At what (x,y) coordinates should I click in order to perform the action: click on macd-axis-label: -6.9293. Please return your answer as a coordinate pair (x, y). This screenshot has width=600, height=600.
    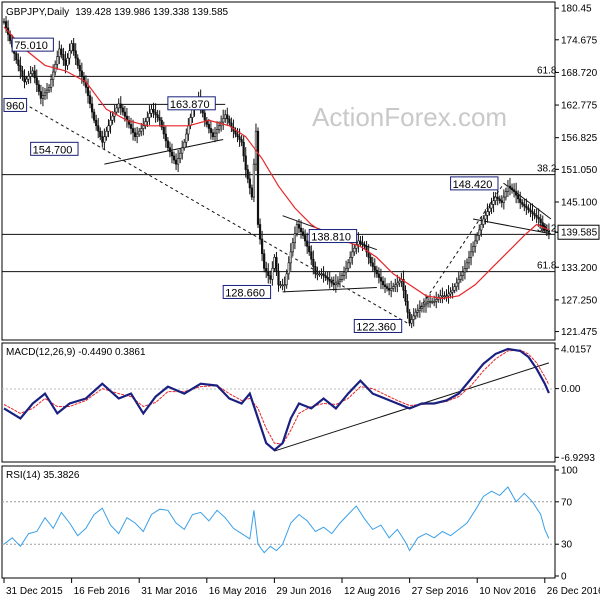
    Looking at the image, I should click on (578, 458).